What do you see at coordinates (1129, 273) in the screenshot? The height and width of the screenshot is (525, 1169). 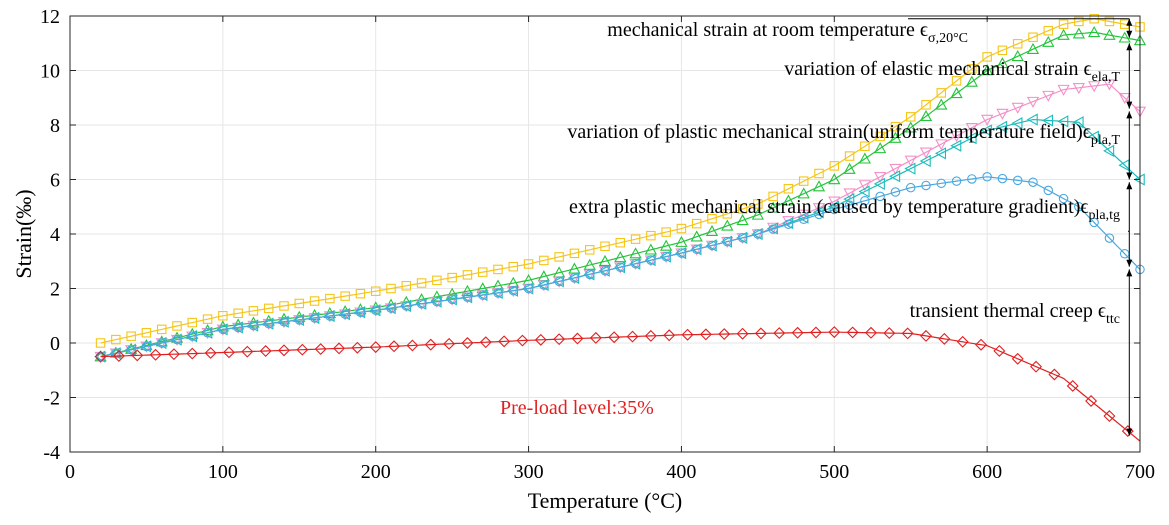 I see `arrow-thermal-creep-head-start` at bounding box center [1129, 273].